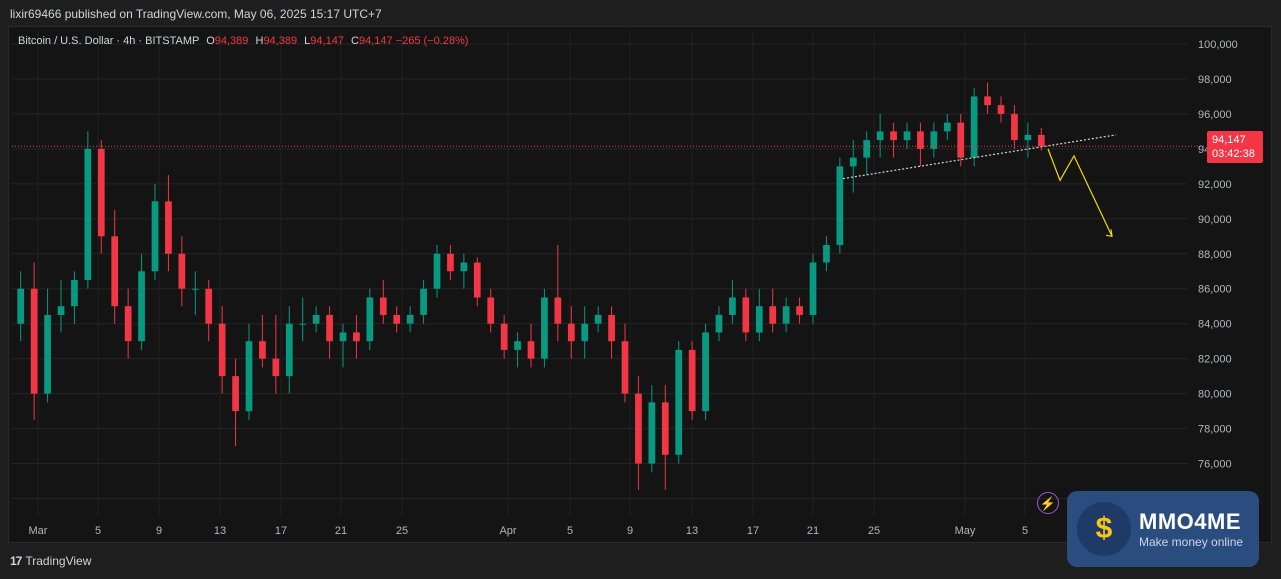  I want to click on tradingview-logo: 17 TradingView, so click(50, 561).